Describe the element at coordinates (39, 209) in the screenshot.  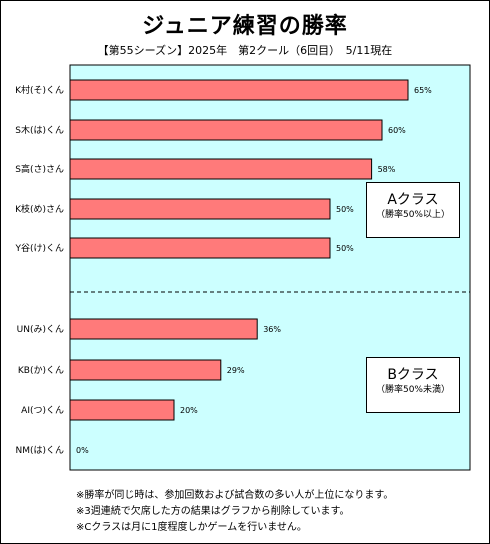
I see `category-label: K枝(め)さん` at that location.